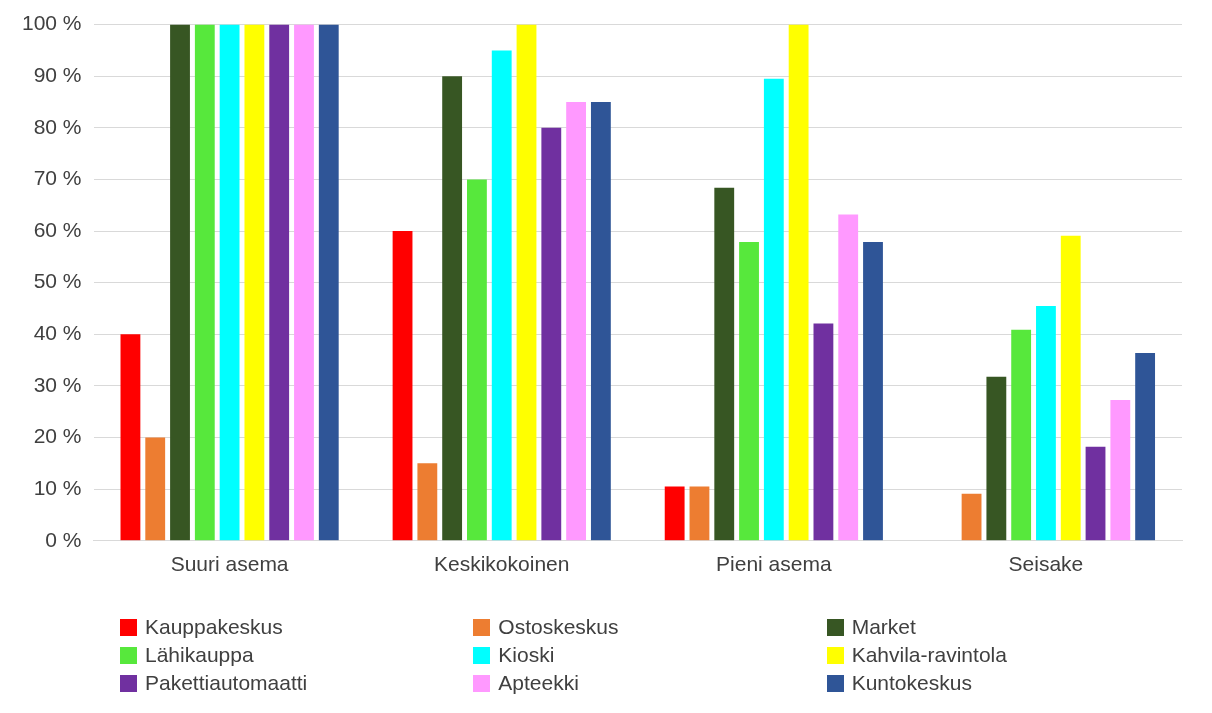 This screenshot has width=1212, height=713. I want to click on legend-label: Kauppakeskus, so click(214, 627).